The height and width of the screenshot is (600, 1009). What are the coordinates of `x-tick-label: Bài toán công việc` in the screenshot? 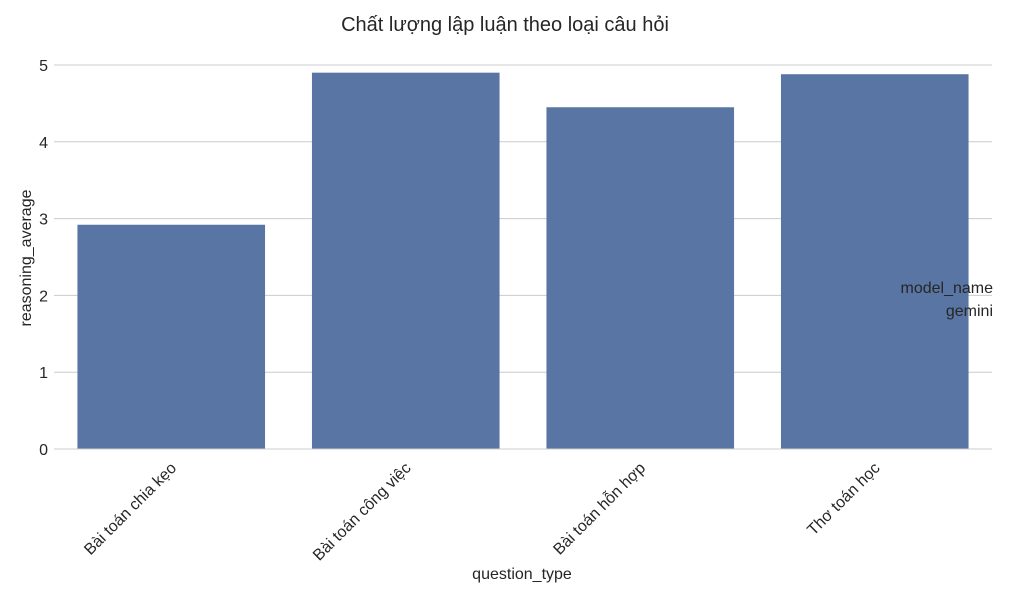 It's located at (362, 512).